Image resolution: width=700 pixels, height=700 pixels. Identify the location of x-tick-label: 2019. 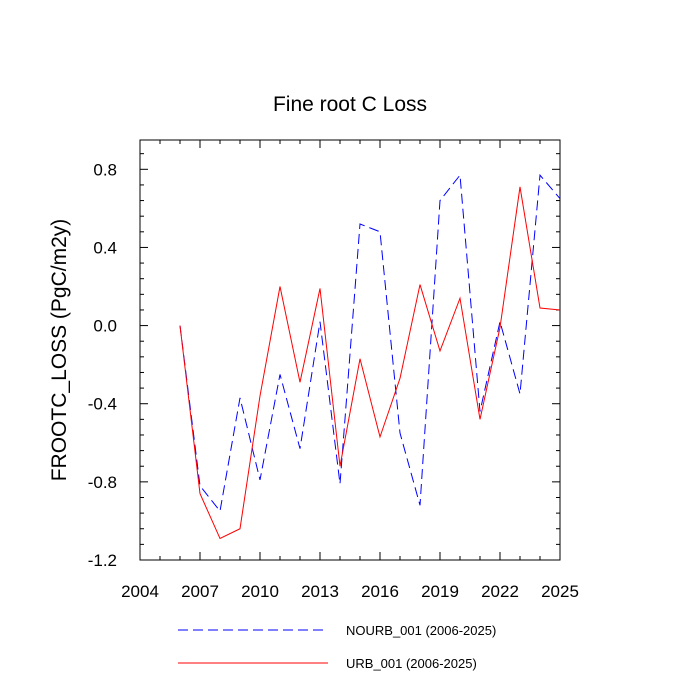
(440, 591).